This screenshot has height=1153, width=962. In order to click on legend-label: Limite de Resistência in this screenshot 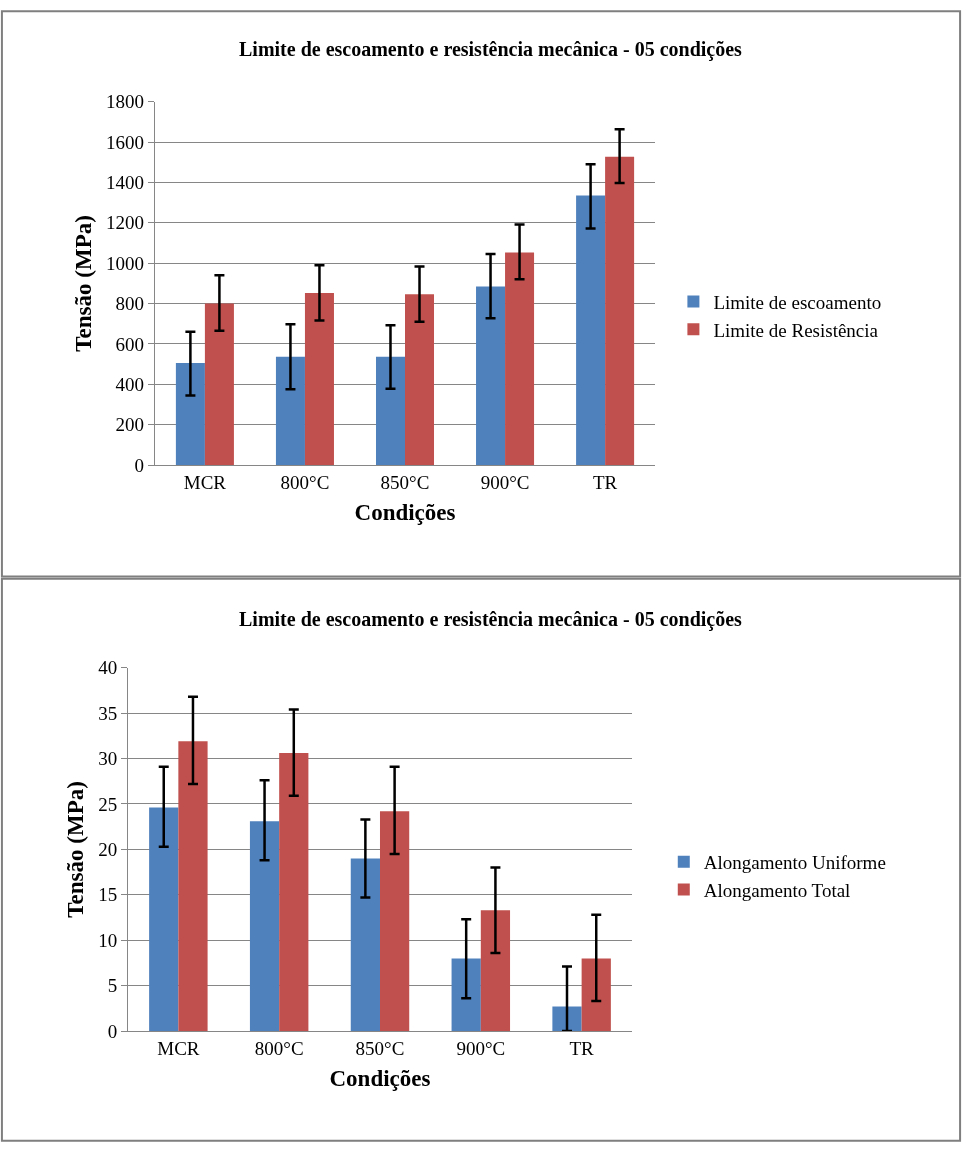, I will do `click(796, 330)`.